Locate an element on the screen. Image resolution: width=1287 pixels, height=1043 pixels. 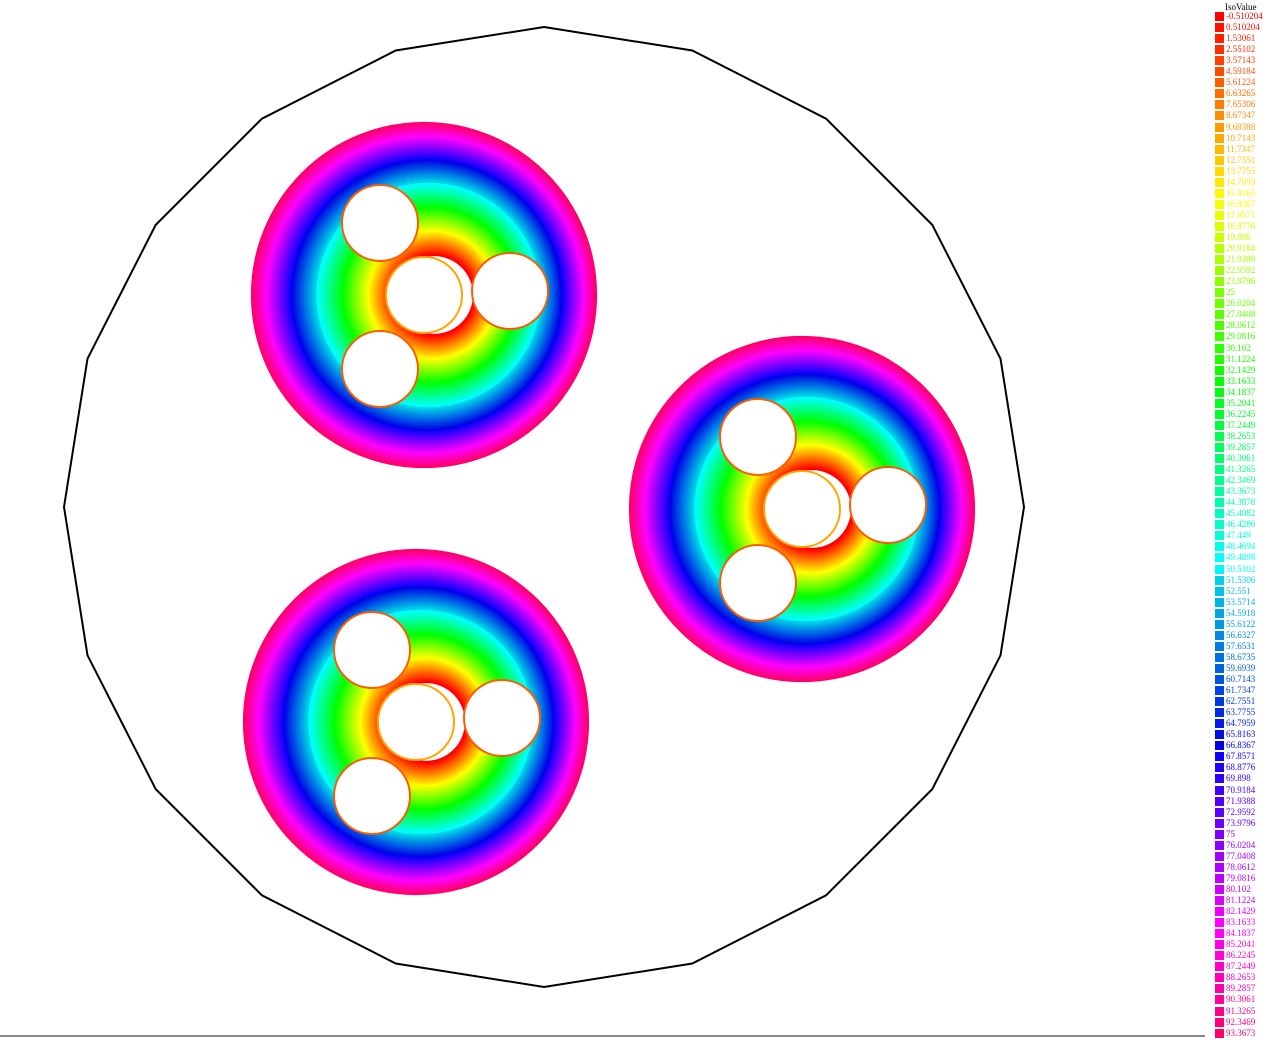
legend-row: 42.3469 is located at coordinates (1251, 480).